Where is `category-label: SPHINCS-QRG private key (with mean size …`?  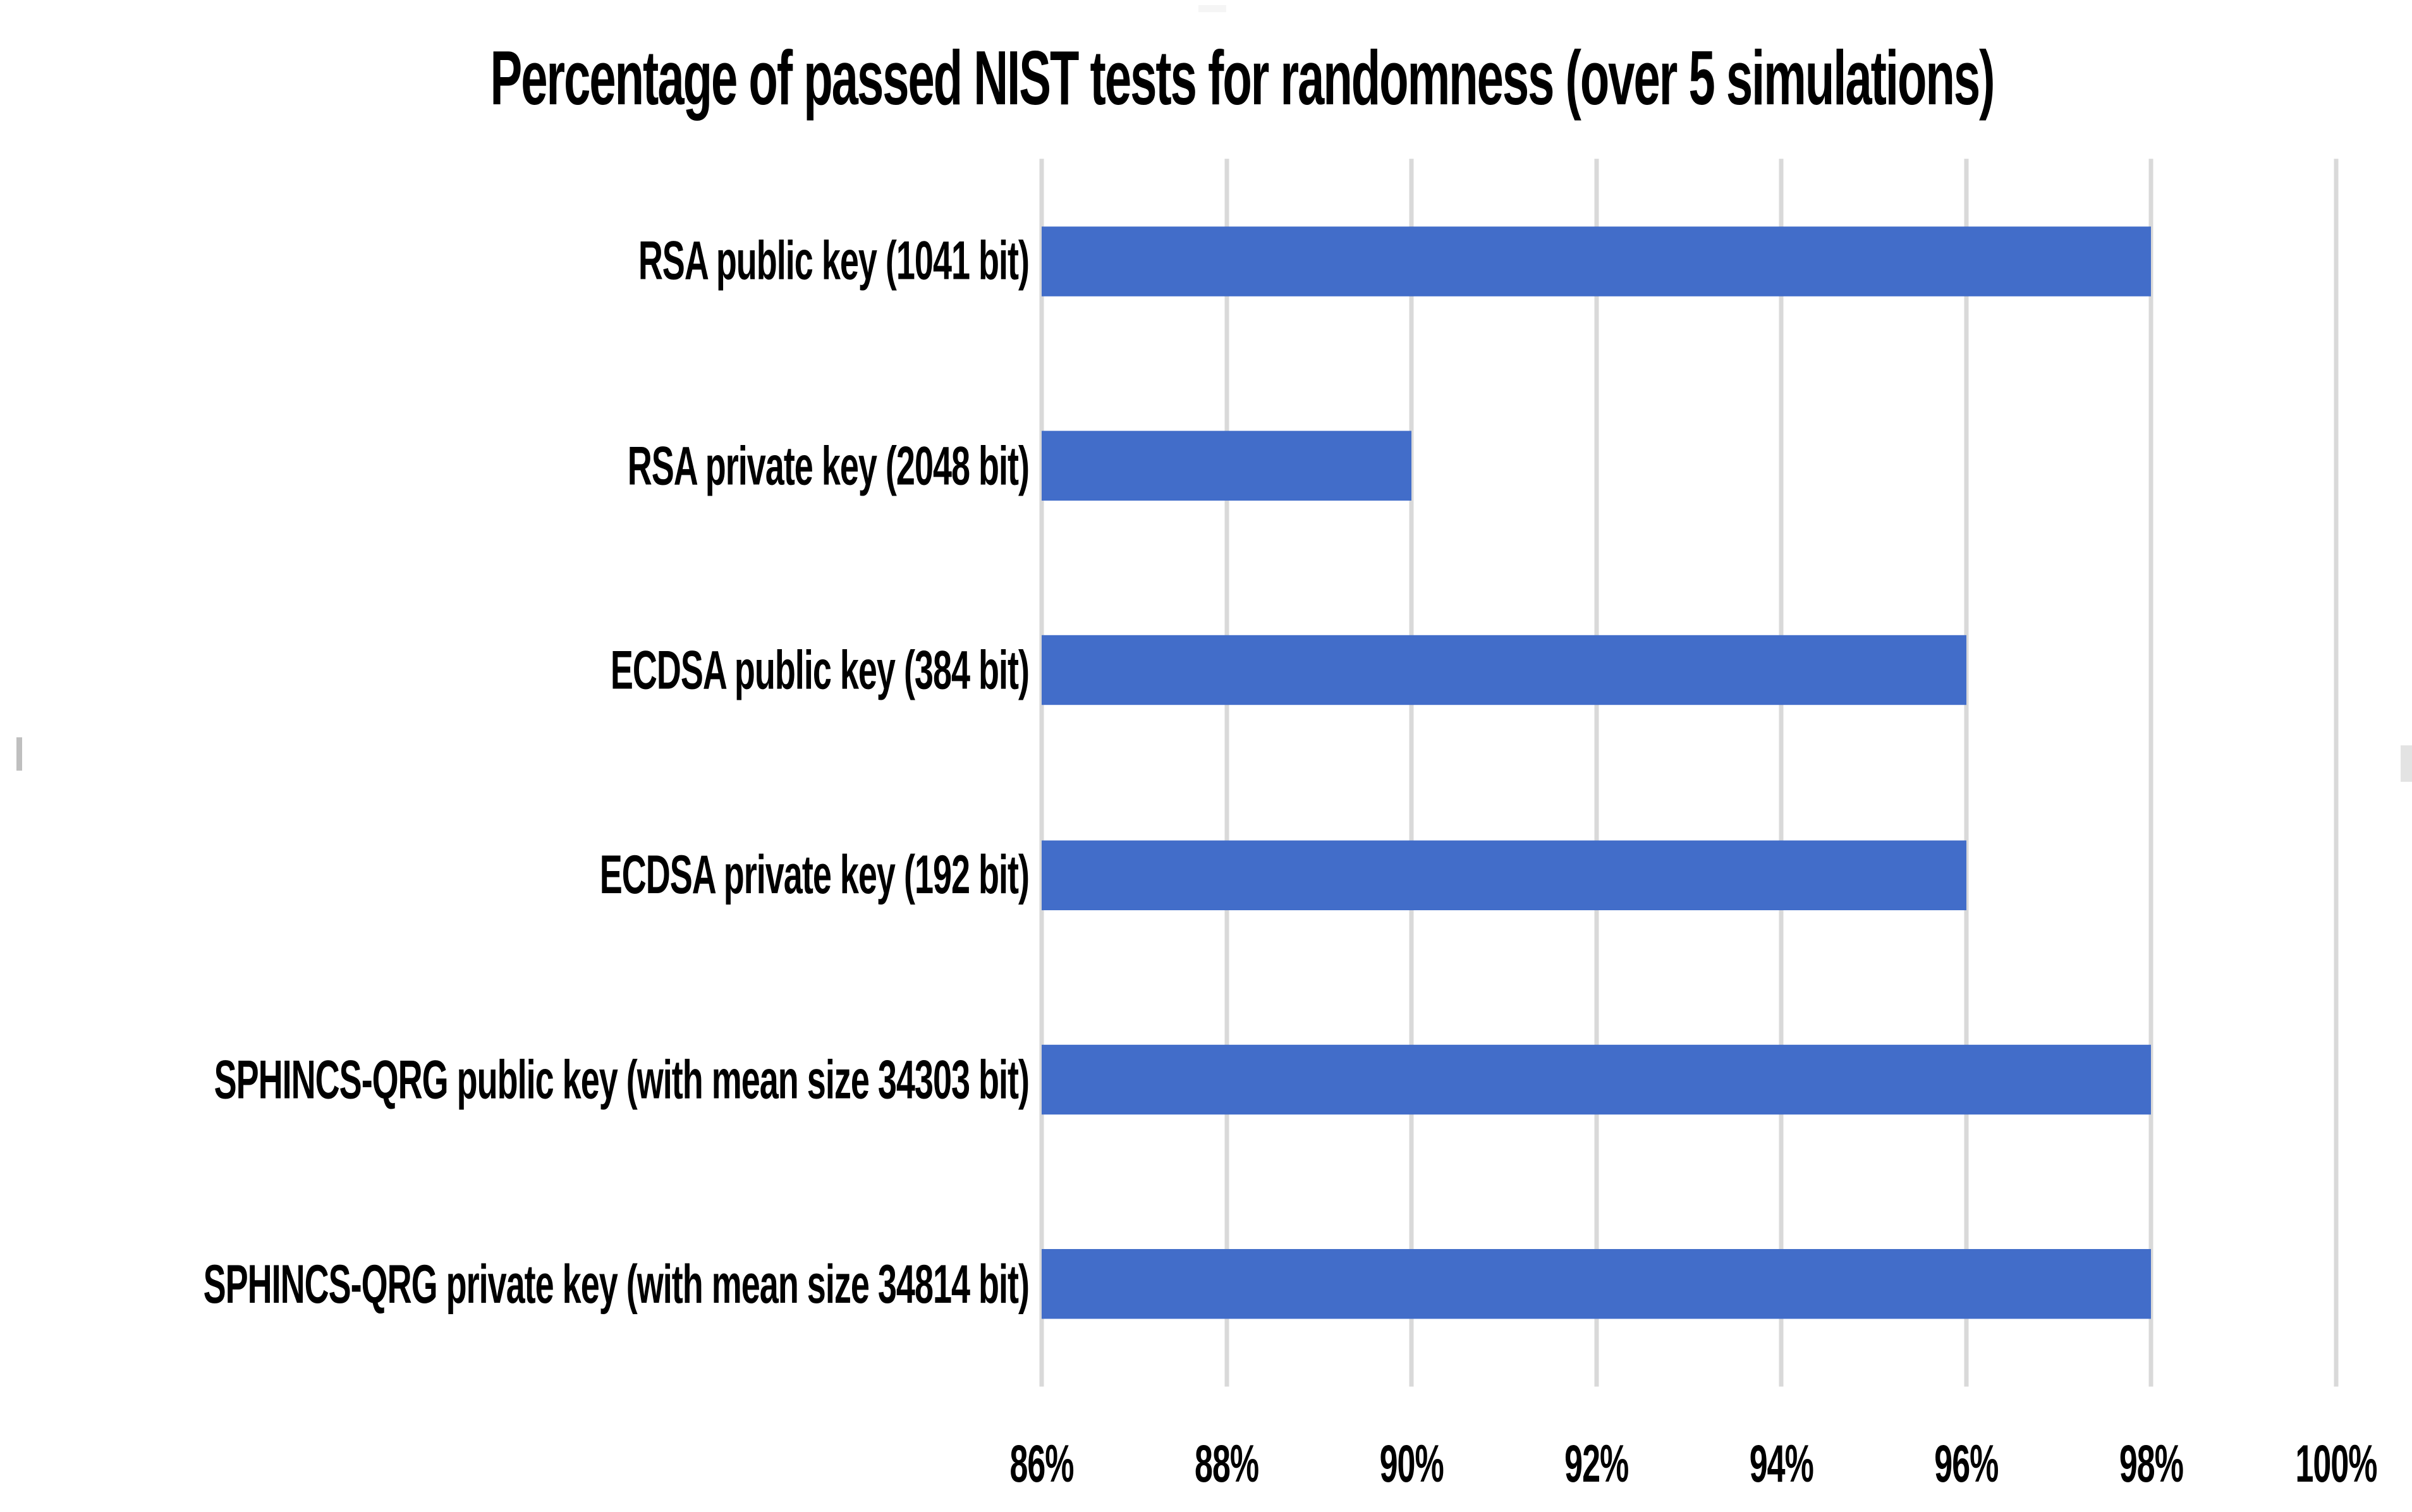 category-label: SPHINCS-QRG private key (with mean size … is located at coordinates (616, 1284).